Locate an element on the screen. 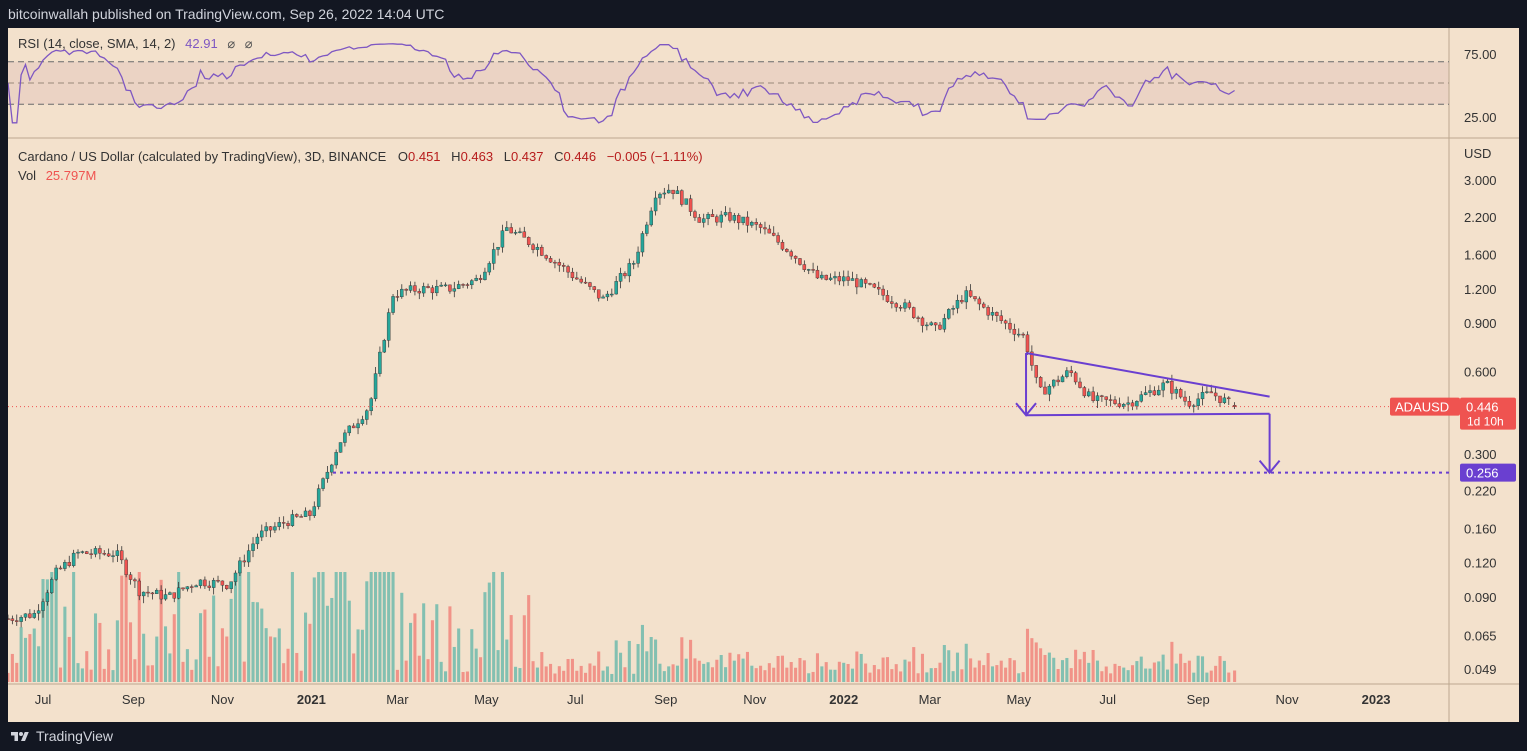 This screenshot has width=1527, height=751. rsi-legend-value: 42.91 is located at coordinates (201, 43).